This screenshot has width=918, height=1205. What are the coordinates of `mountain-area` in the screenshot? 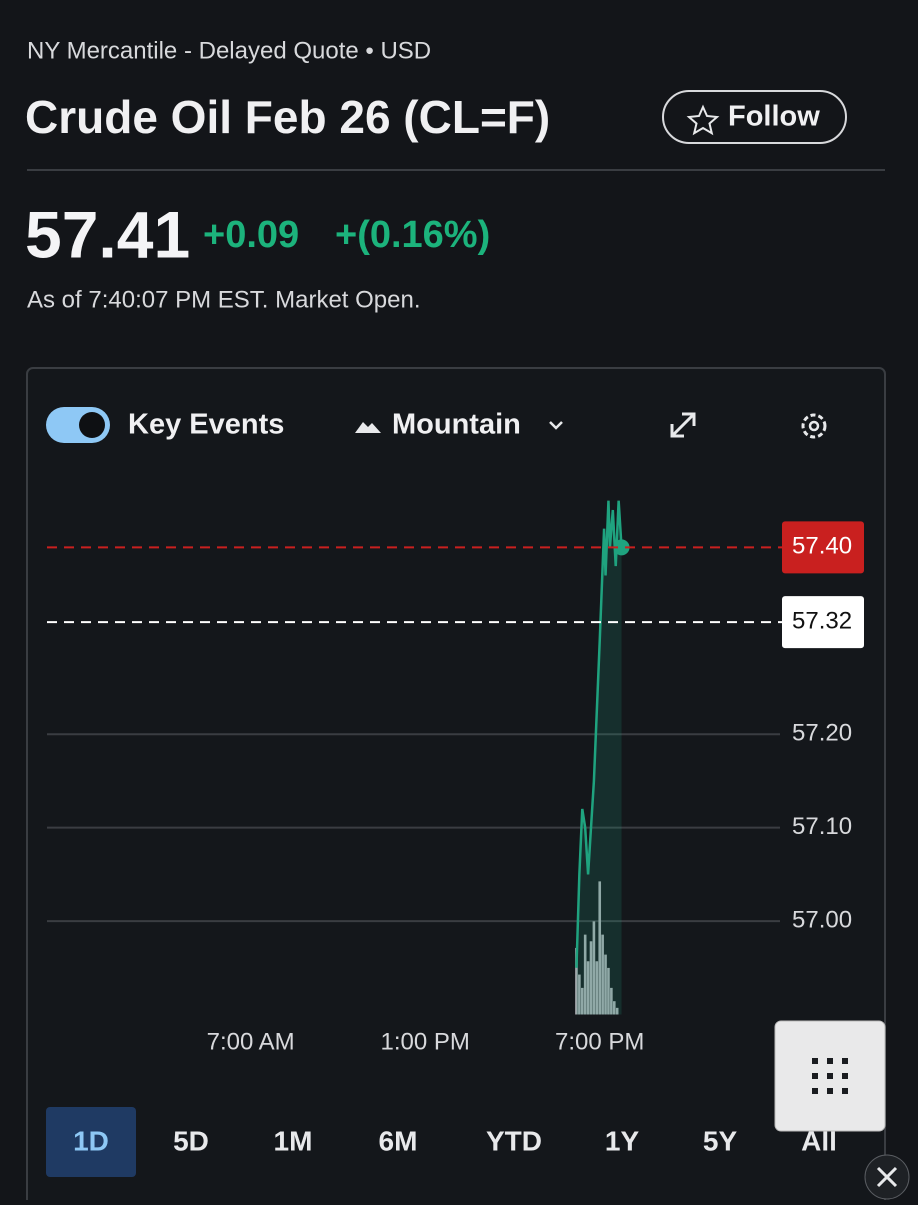 It's located at (599, 757).